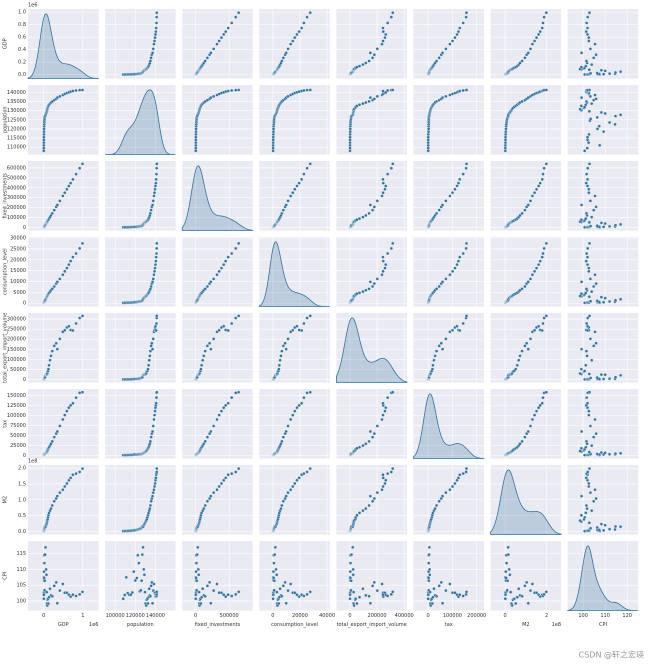 The image size is (650, 664). I want to click on y-tick-label: 15000, so click(18, 271).